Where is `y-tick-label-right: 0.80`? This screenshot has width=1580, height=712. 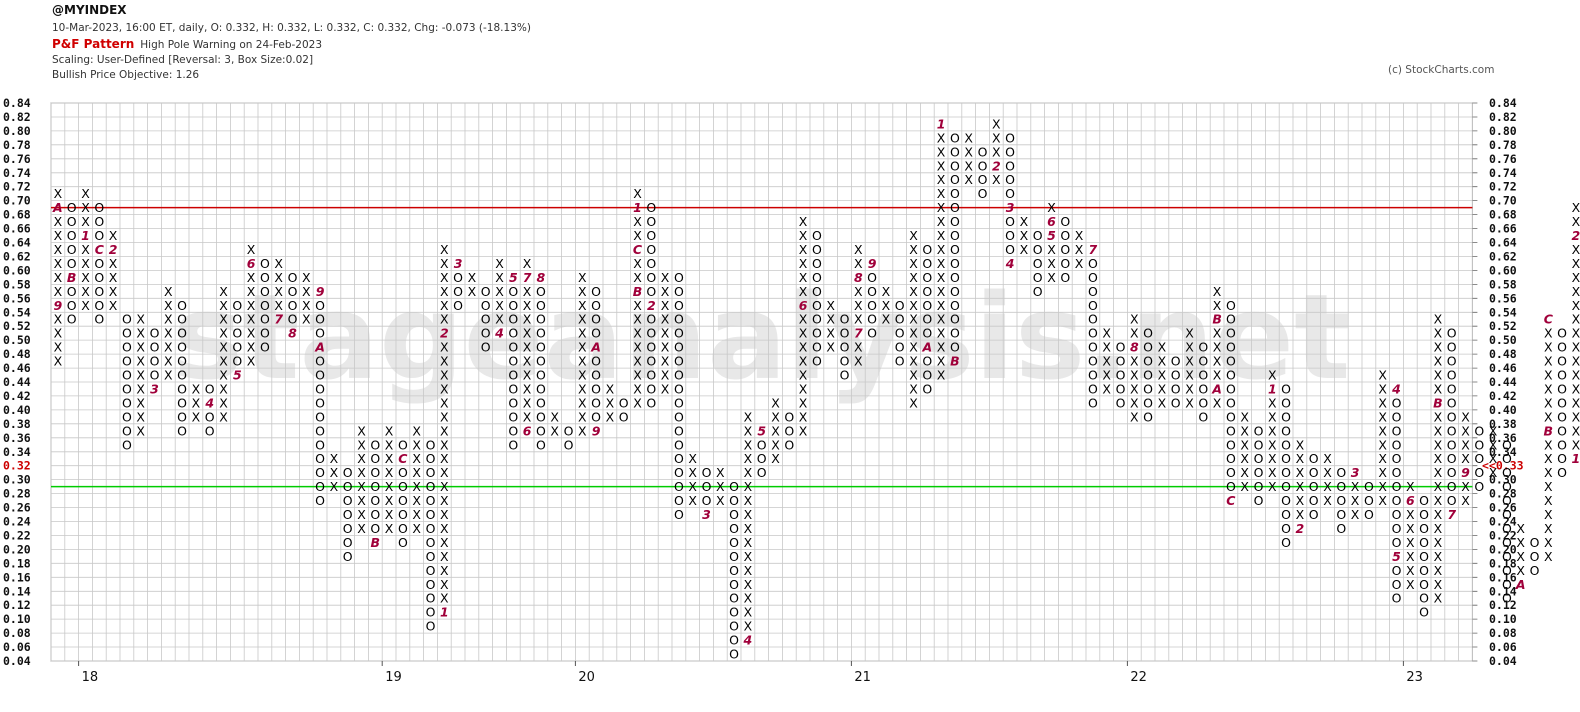 y-tick-label-right: 0.80 is located at coordinates (1503, 131).